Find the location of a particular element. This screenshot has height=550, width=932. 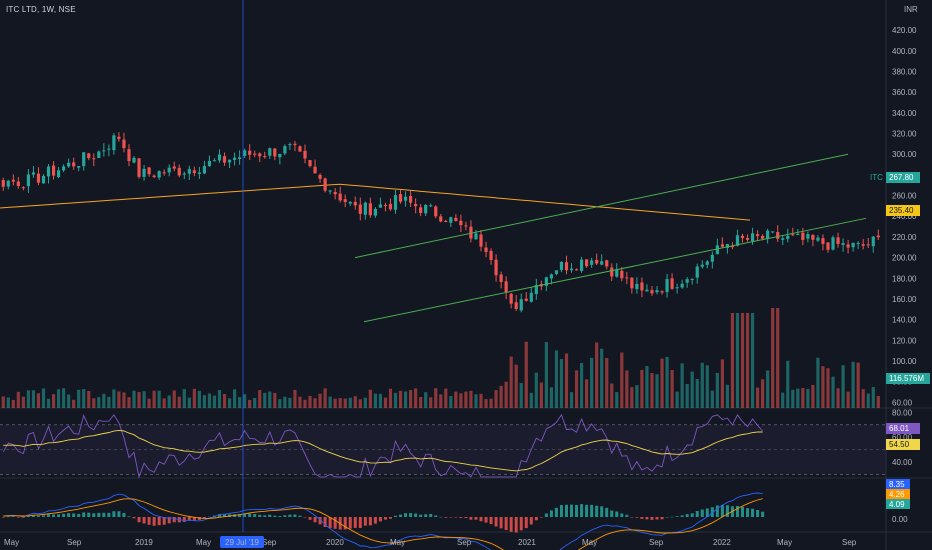

rsi-line is located at coordinates (382, 446).